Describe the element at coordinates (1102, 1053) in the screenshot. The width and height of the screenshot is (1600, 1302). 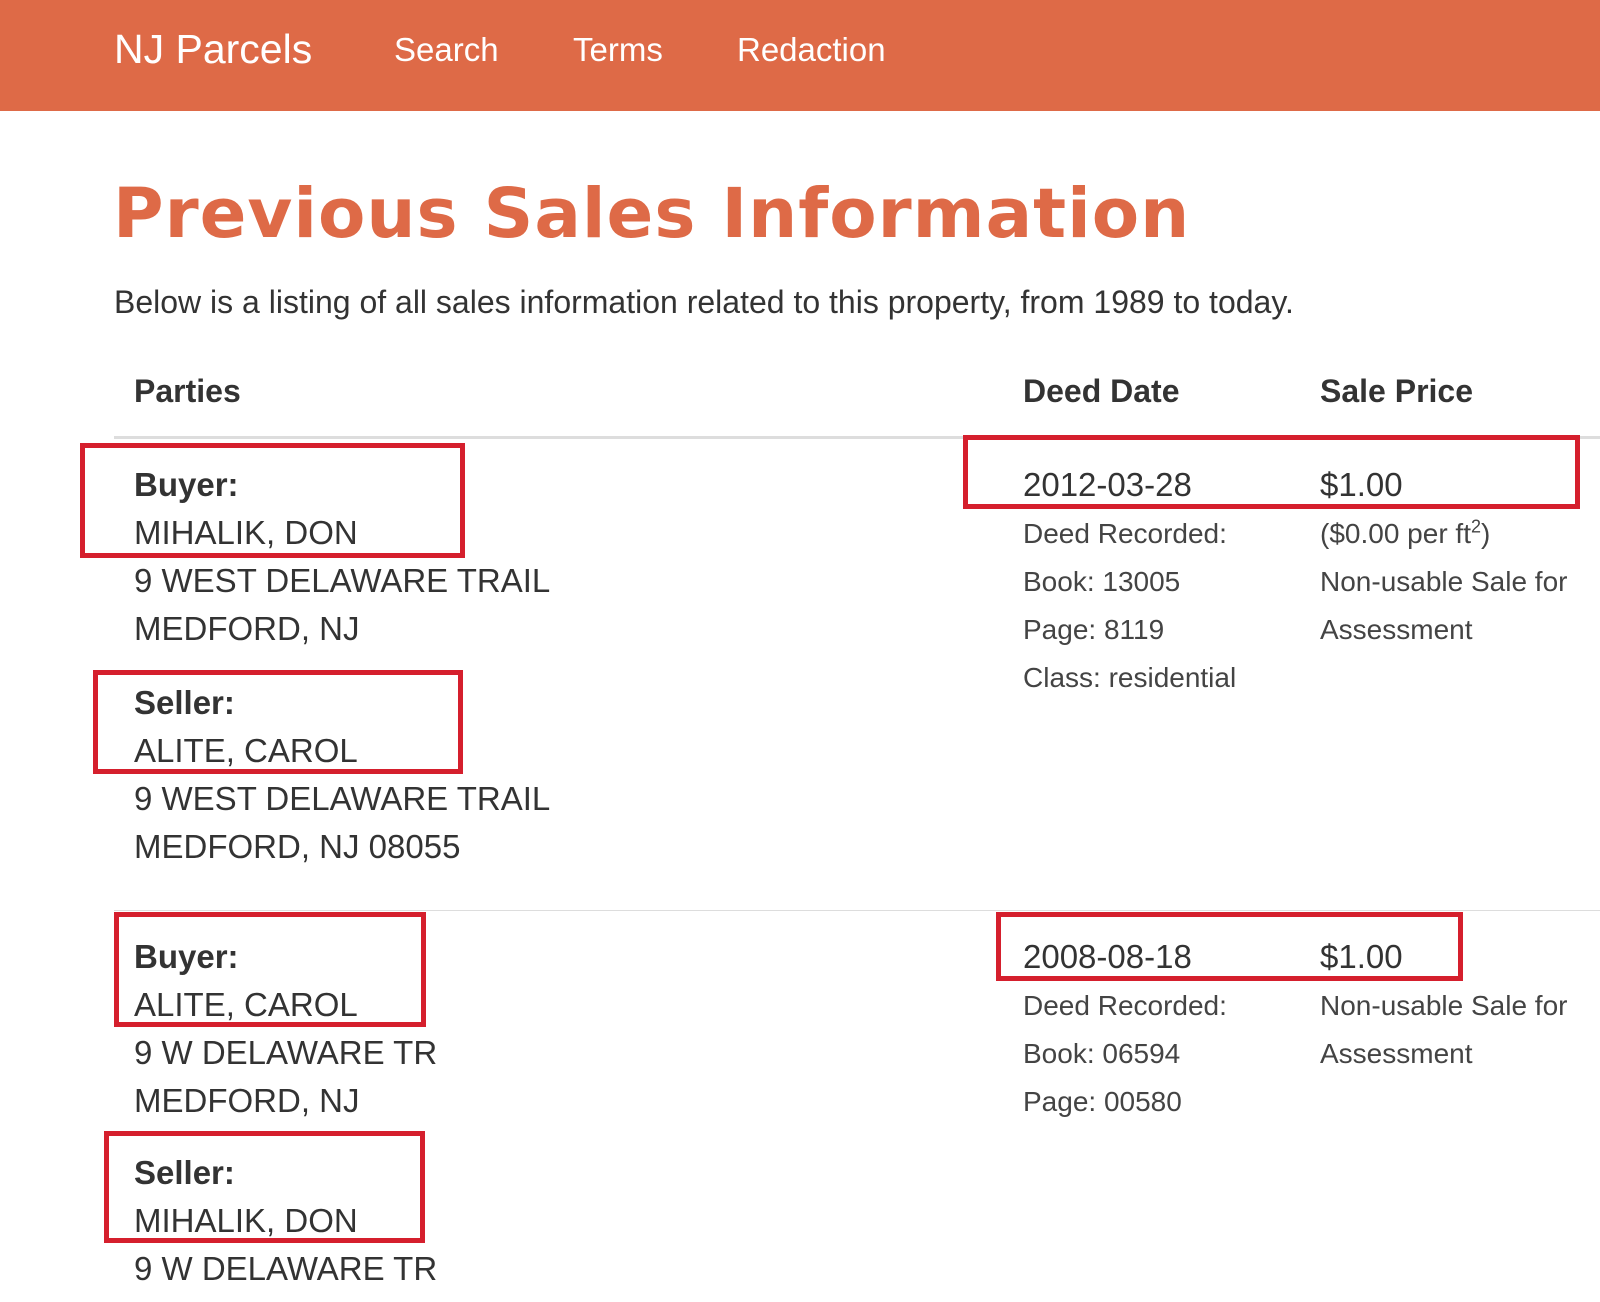
I see `deed-book: Book: 06594` at that location.